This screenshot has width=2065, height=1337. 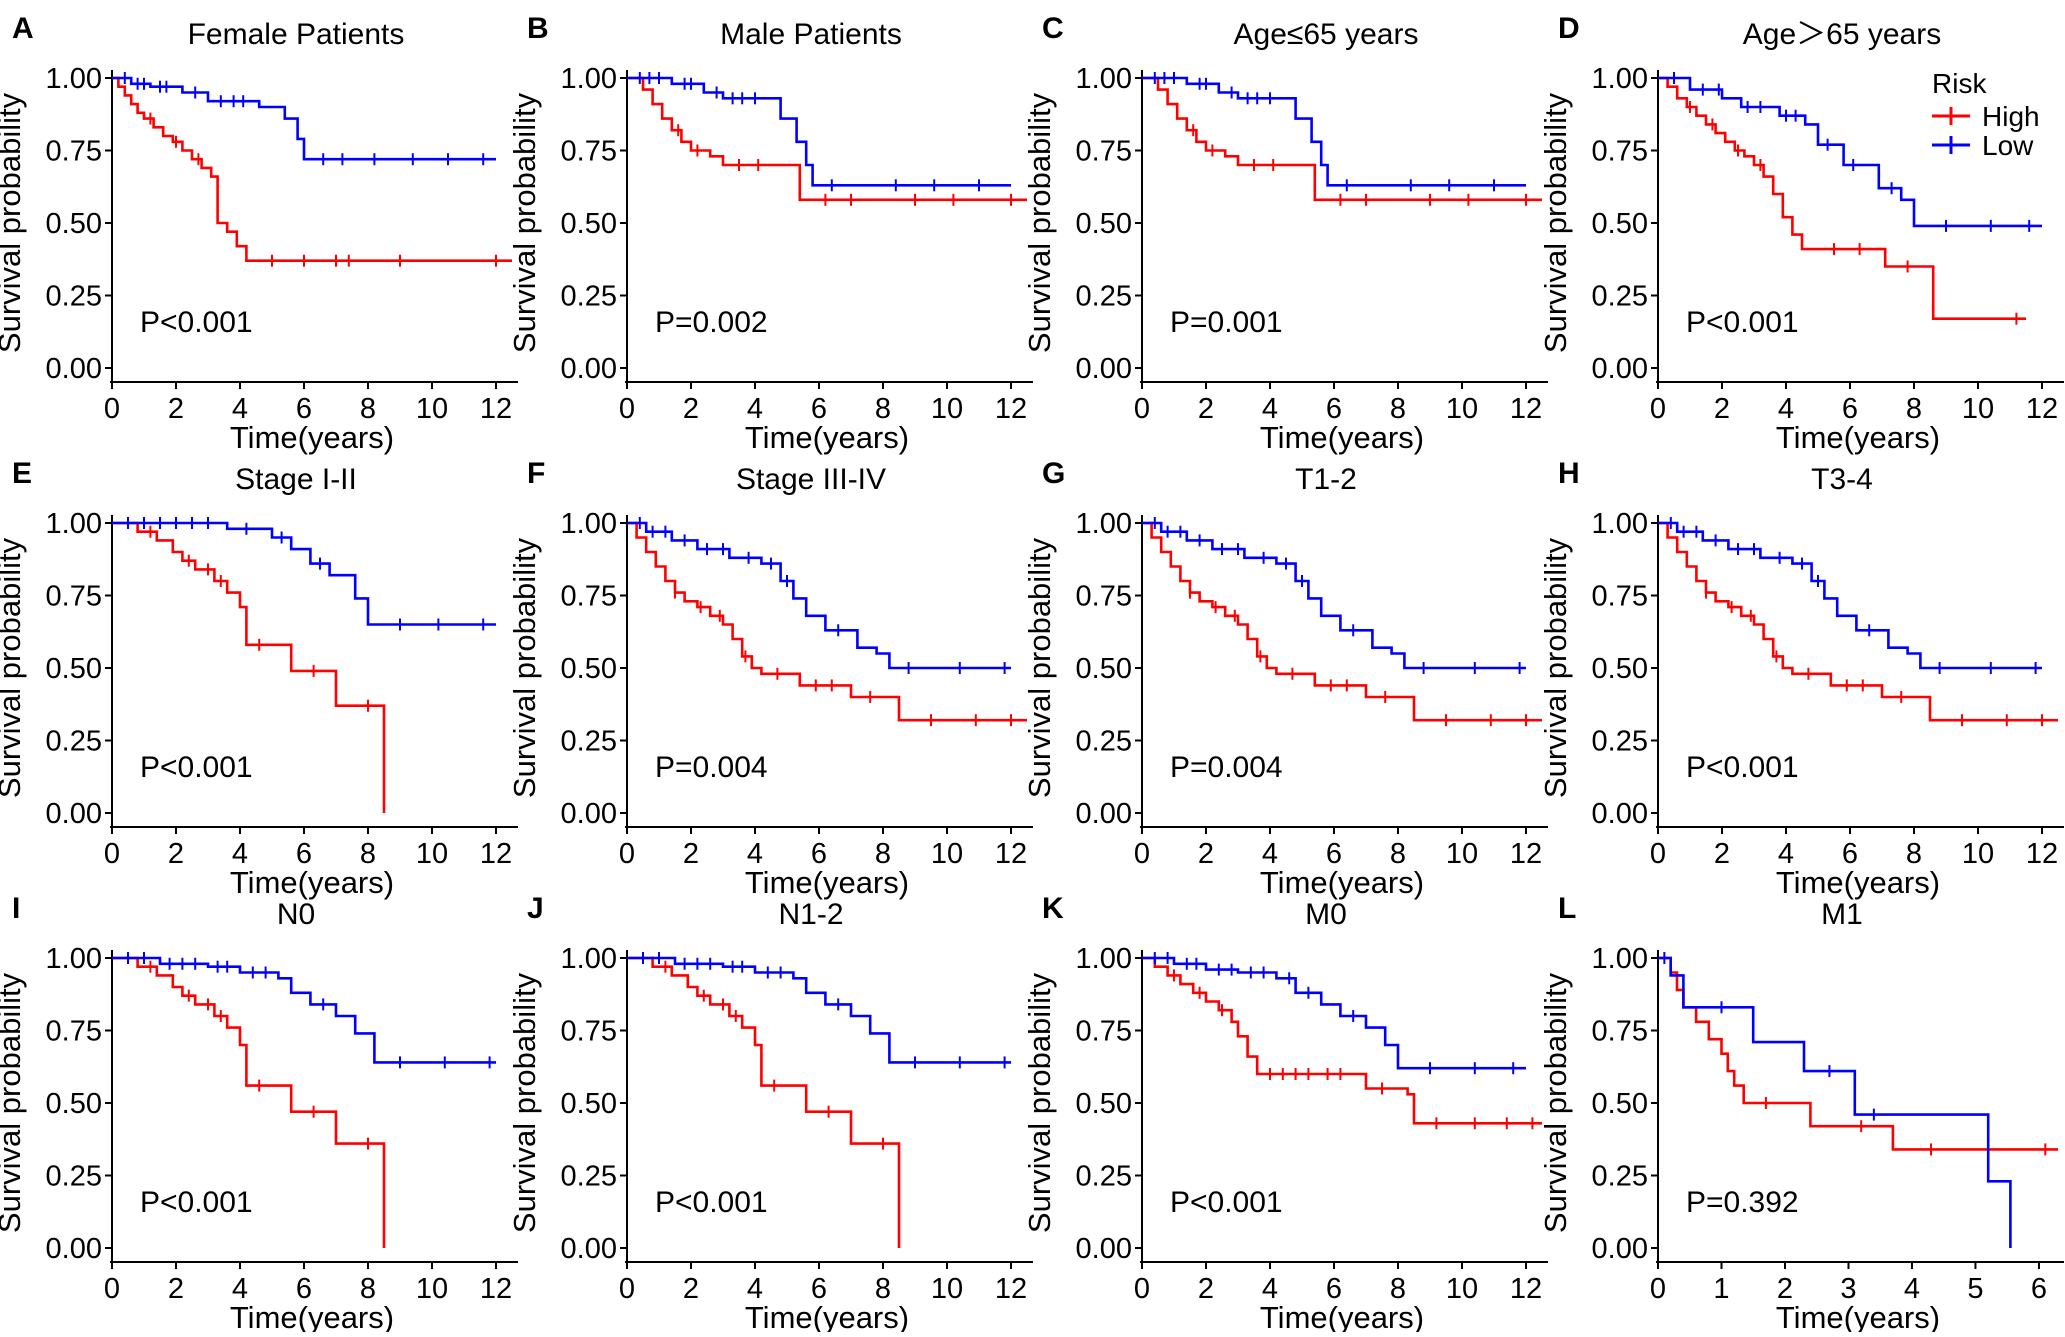 I want to click on panel-title: M0, so click(x=1326, y=914).